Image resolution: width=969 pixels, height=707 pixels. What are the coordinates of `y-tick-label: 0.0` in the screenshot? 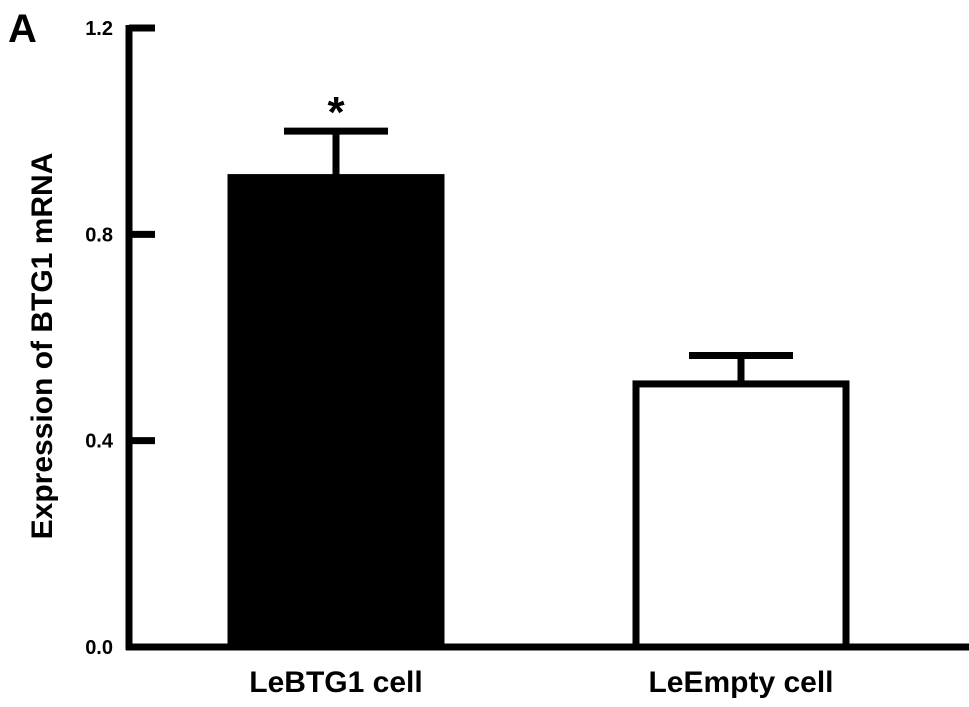 It's located at (99, 648).